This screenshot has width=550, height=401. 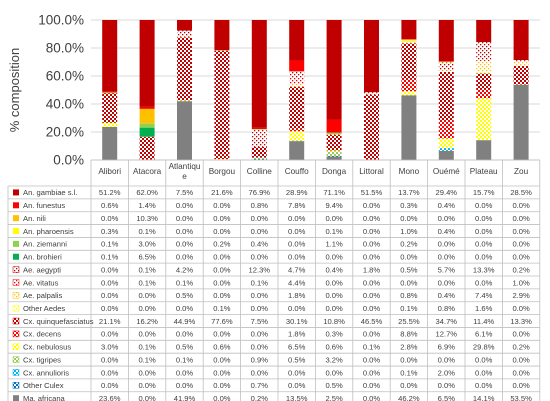 What do you see at coordinates (372, 192) in the screenshot?
I see `data-label: 51.5%` at bounding box center [372, 192].